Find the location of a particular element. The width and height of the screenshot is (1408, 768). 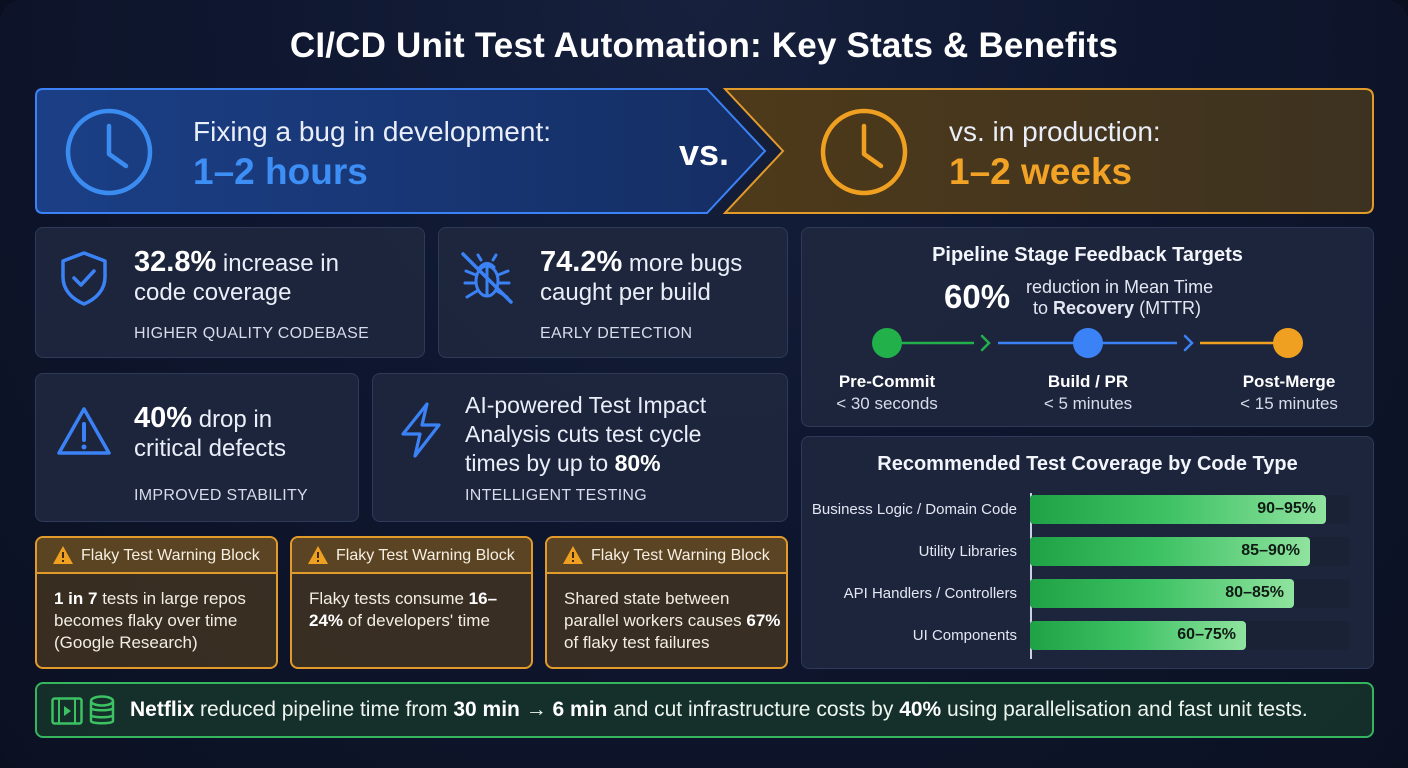

pipeline-flow is located at coordinates (1087, 343).